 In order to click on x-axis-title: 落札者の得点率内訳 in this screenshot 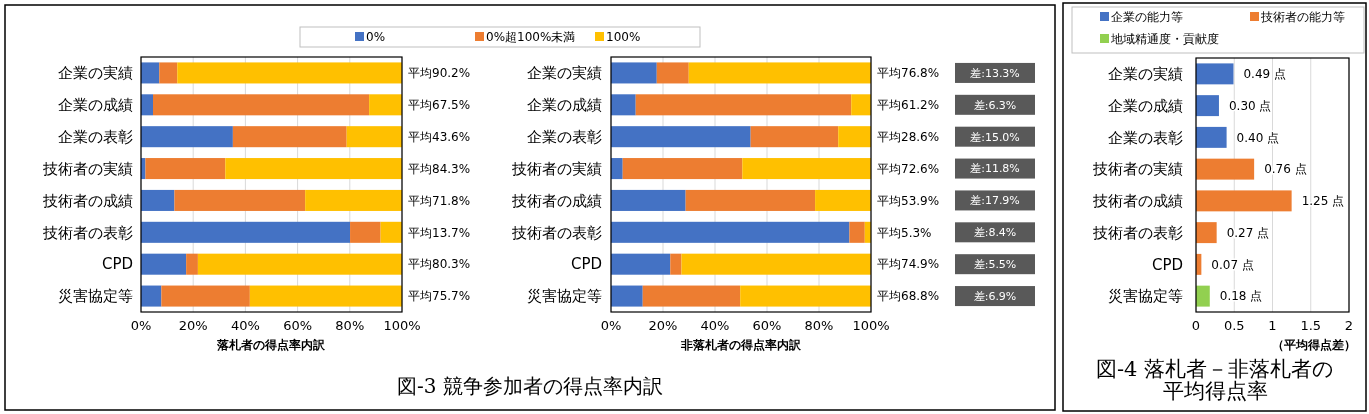, I will do `click(271, 345)`.